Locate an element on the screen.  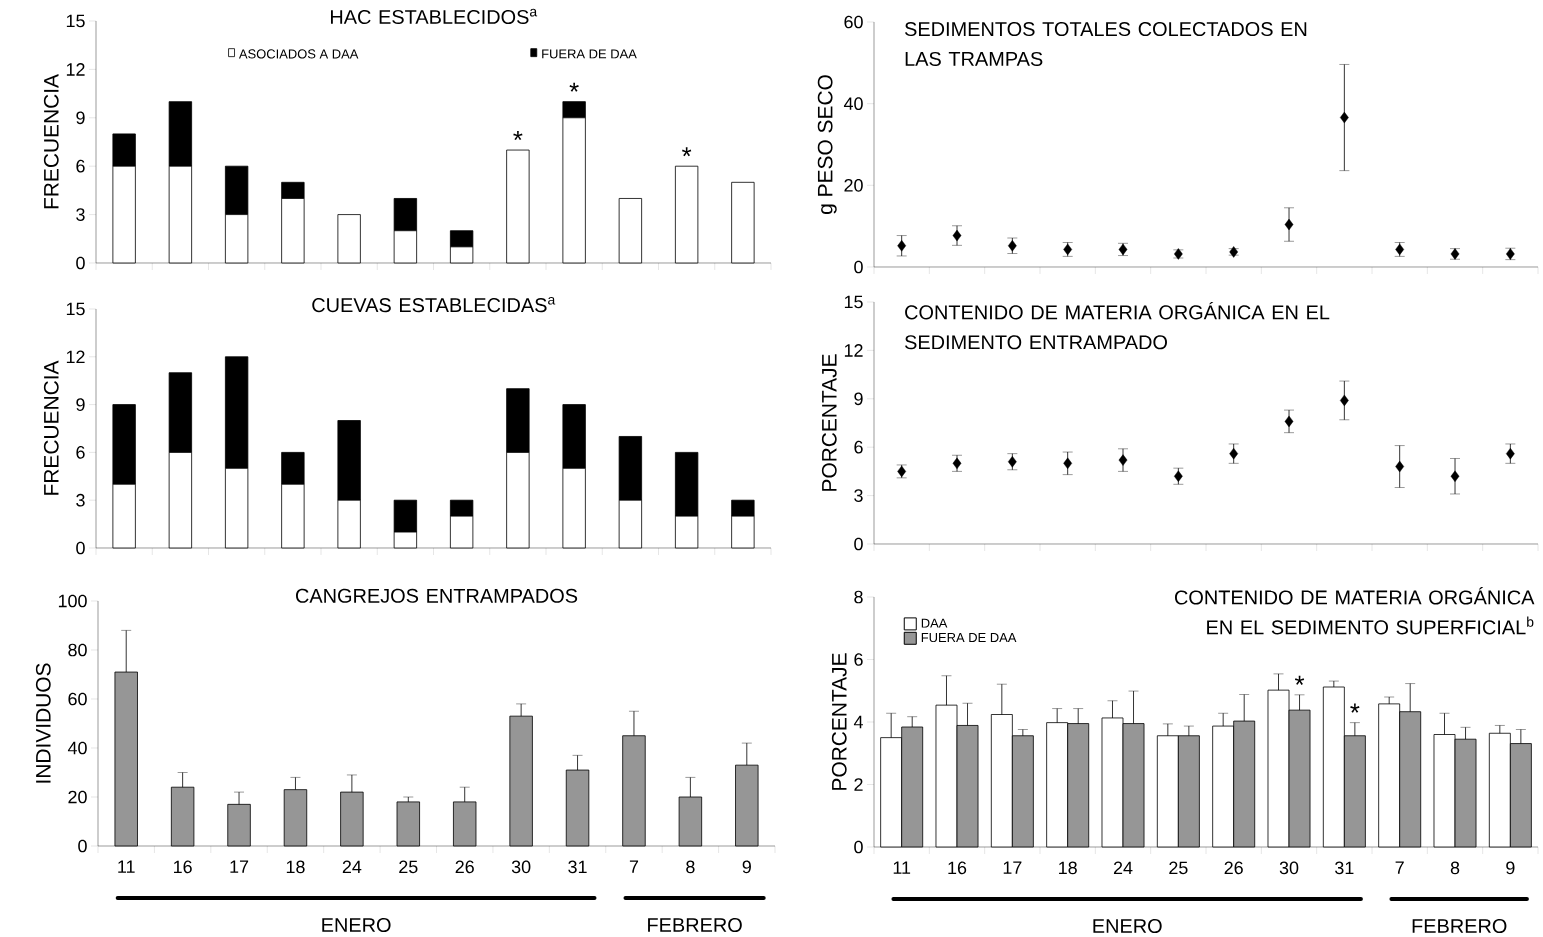
y-axis-title: g PESO SECO is located at coordinates (827, 144).